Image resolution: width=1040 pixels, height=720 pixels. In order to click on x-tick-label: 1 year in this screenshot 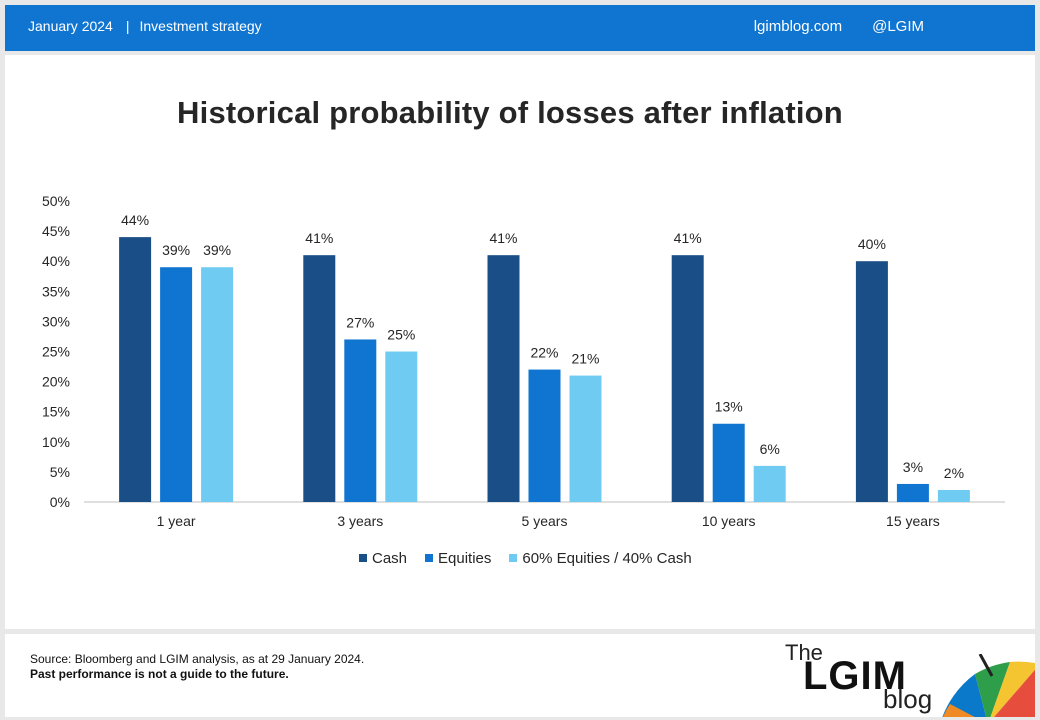, I will do `click(176, 521)`.